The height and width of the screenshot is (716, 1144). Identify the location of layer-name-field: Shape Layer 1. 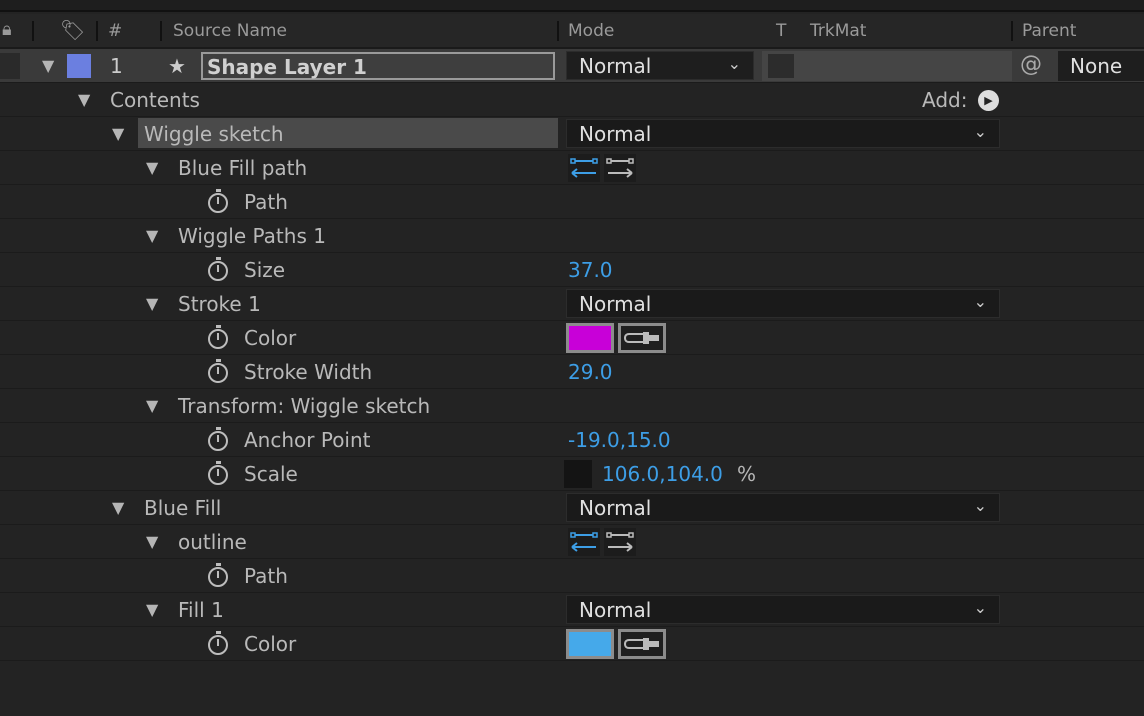
(378, 66).